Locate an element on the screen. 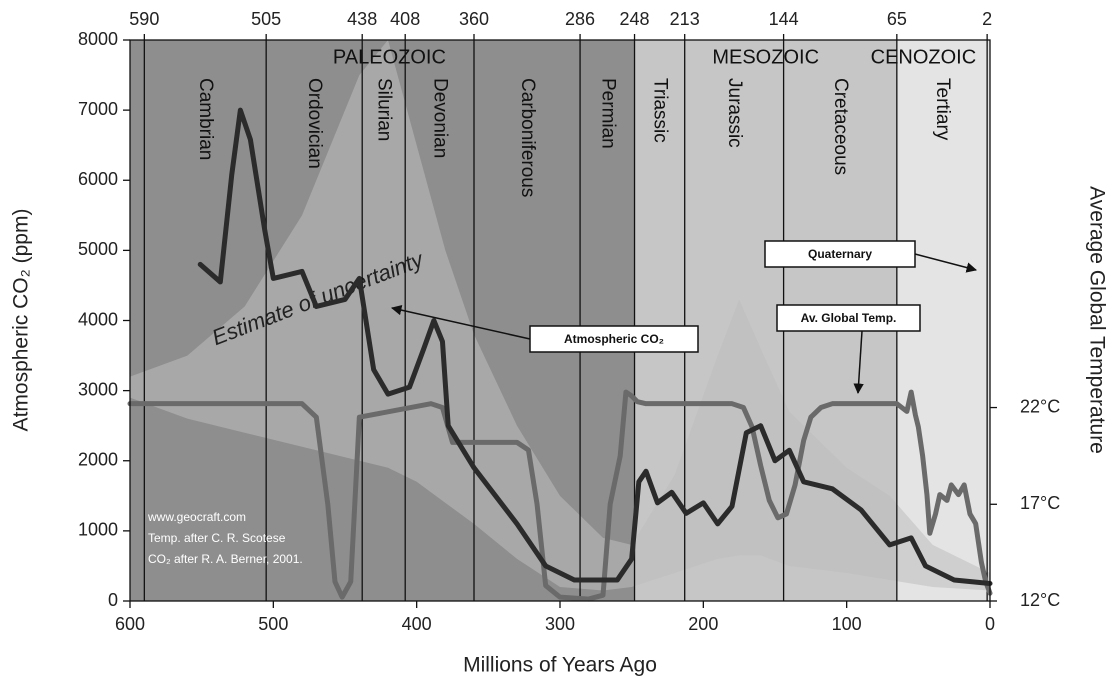 This screenshot has height=683, width=1113. y-tick-label: 3000 is located at coordinates (98, 389).